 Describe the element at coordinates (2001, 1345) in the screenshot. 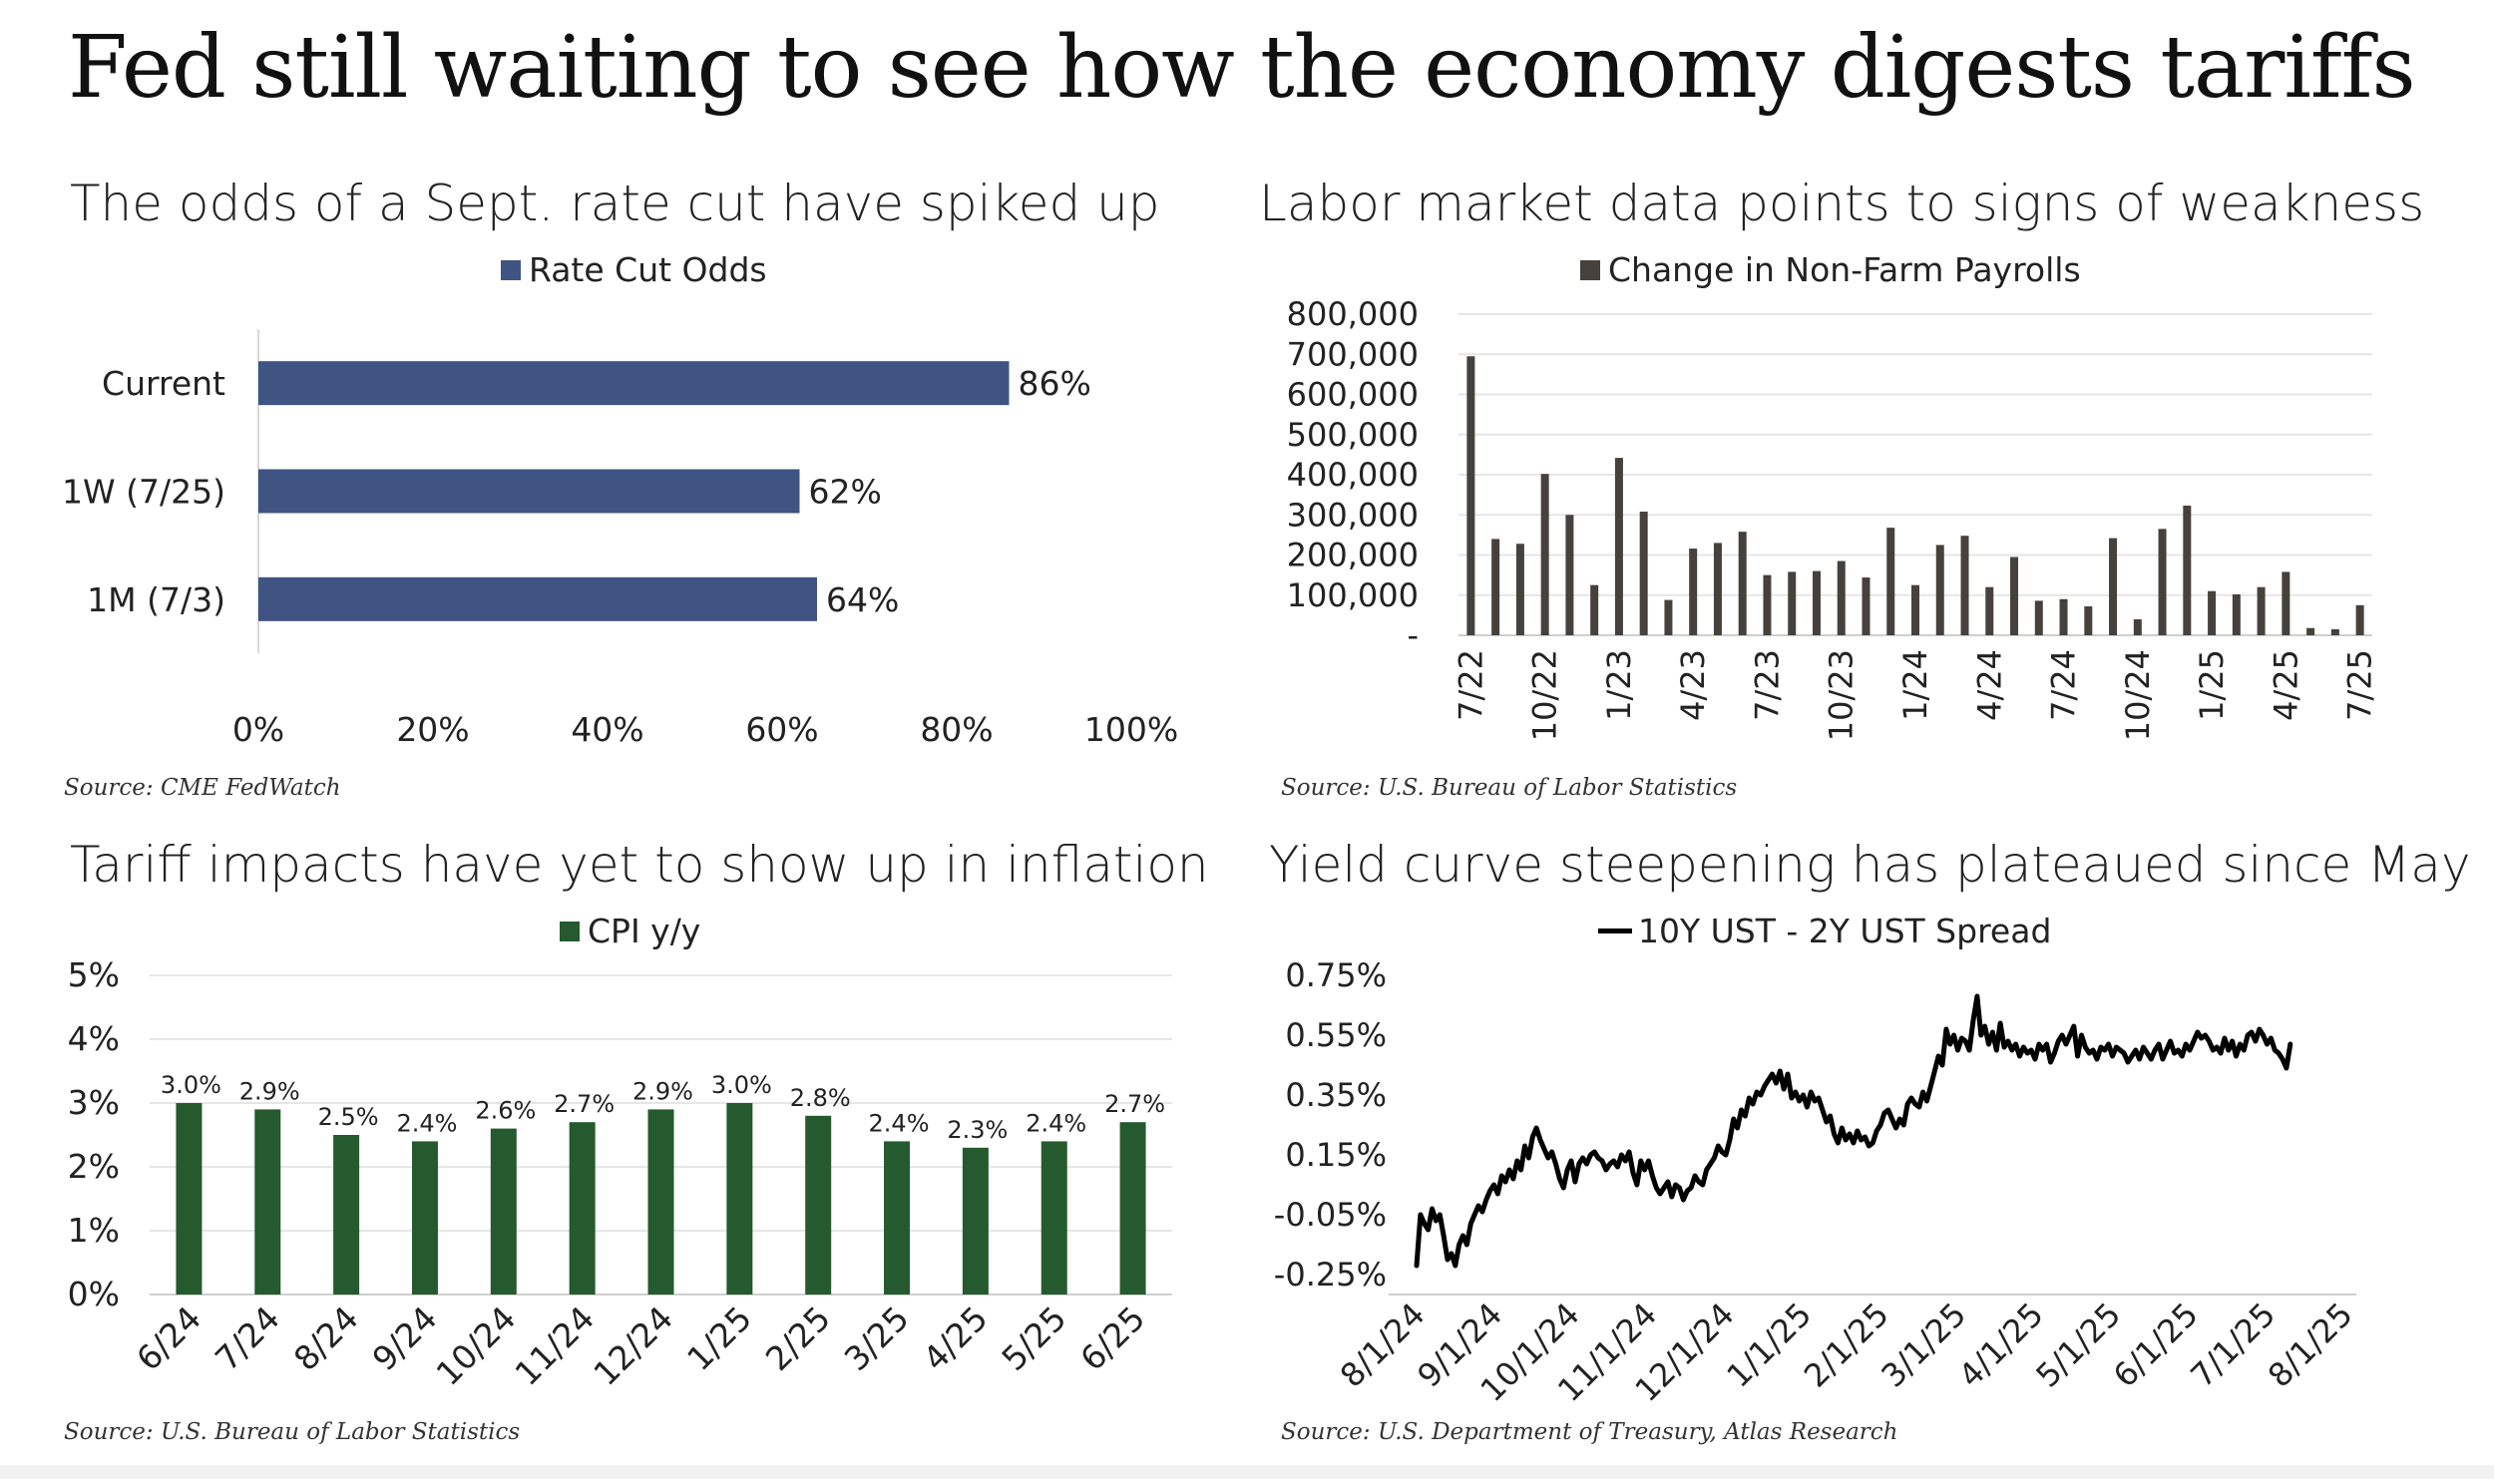

I see `yield-spread-x-tick: 4/1/25` at that location.